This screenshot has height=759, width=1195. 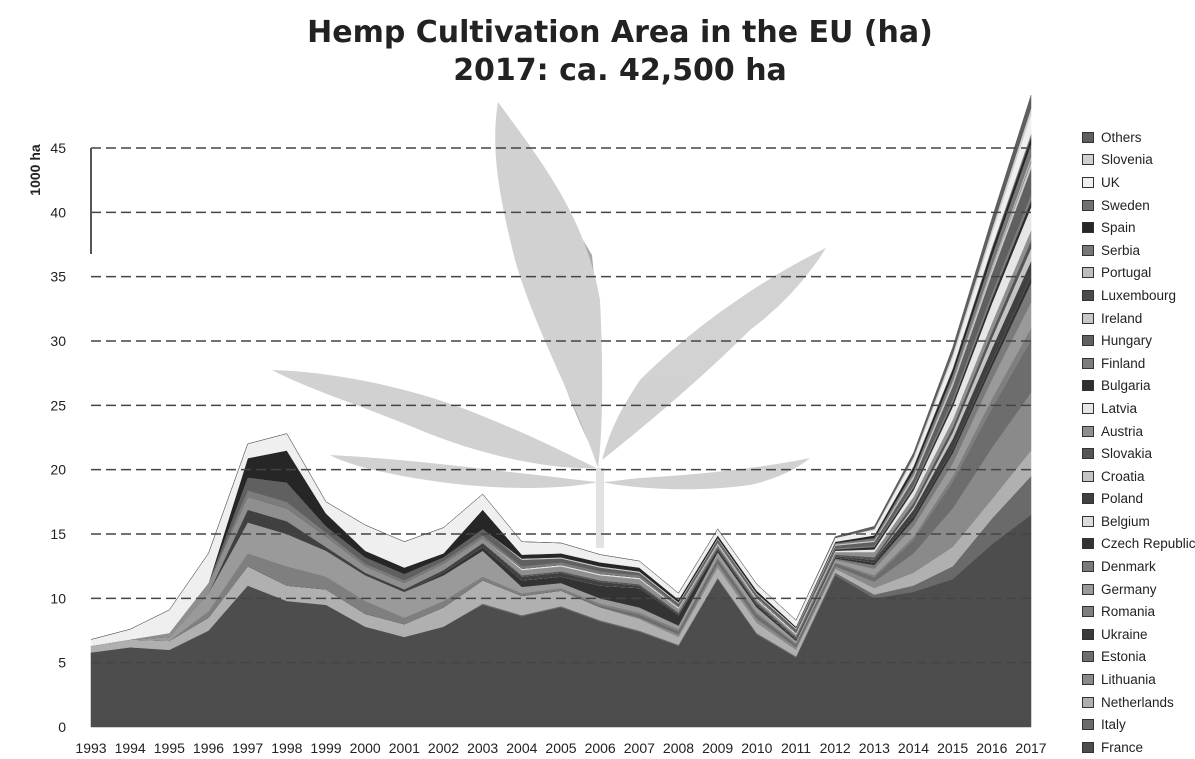 What do you see at coordinates (1122, 747) in the screenshot?
I see `legend-label: France` at bounding box center [1122, 747].